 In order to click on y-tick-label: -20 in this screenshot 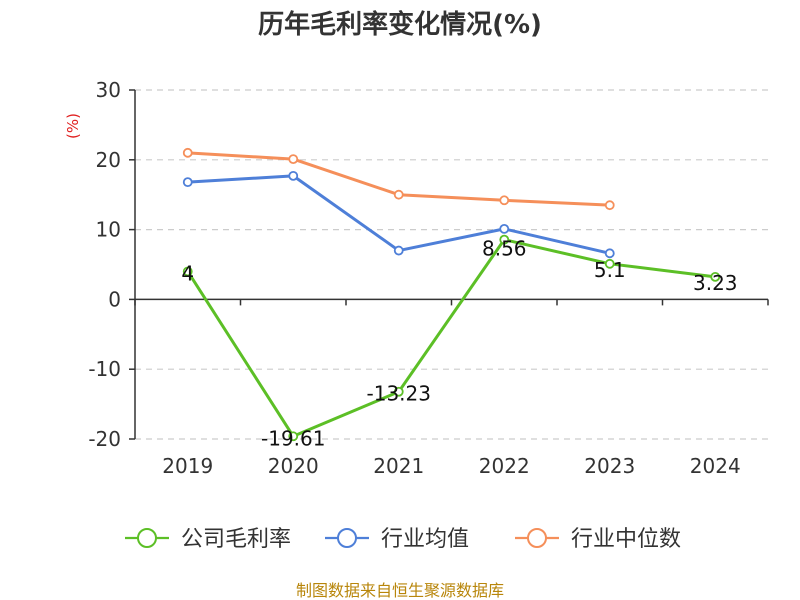, I will do `click(104, 439)`.